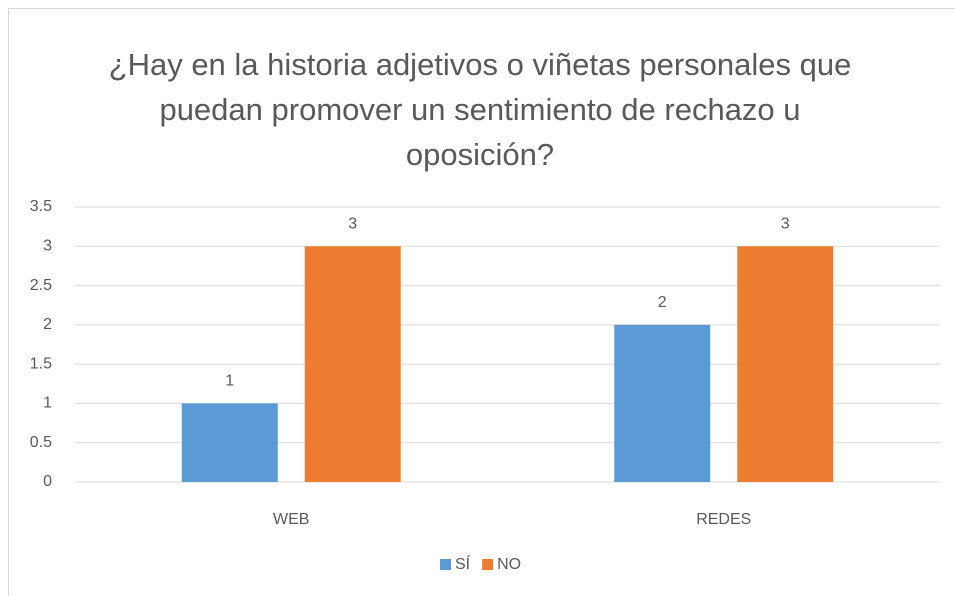 This screenshot has height=596, width=955. What do you see at coordinates (47, 403) in the screenshot?
I see `y-tick-label: 1` at bounding box center [47, 403].